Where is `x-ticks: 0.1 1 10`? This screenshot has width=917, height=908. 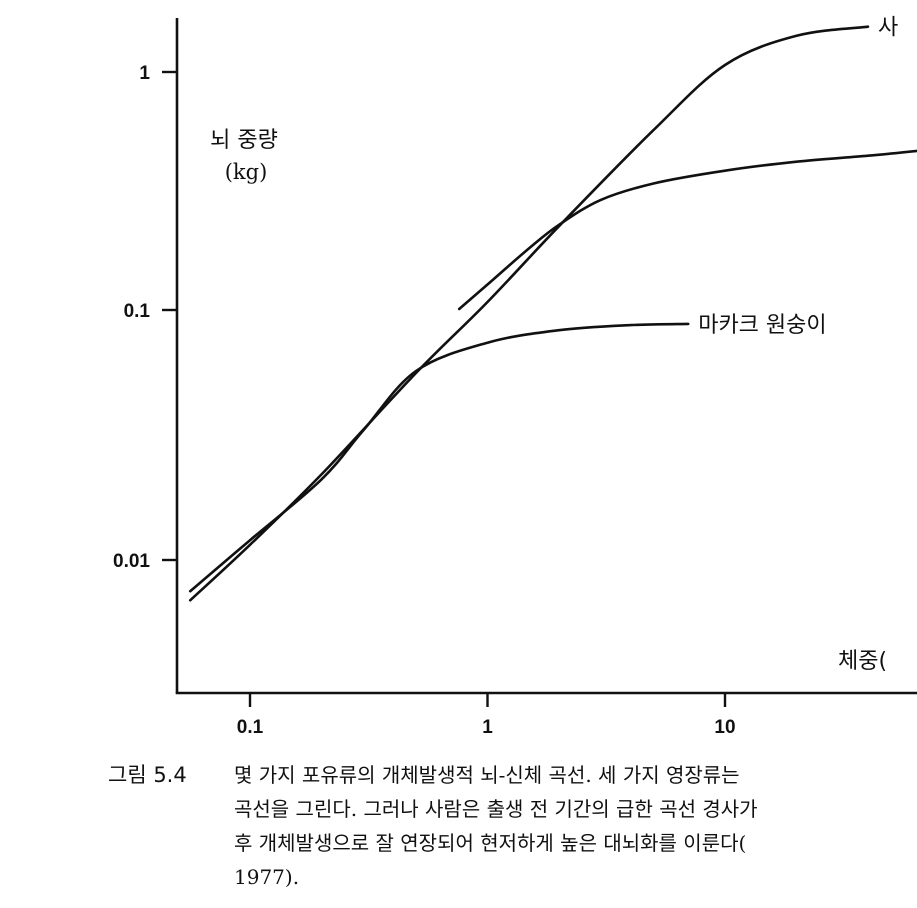
x-ticks: 0.1 1 10 is located at coordinates (486, 715).